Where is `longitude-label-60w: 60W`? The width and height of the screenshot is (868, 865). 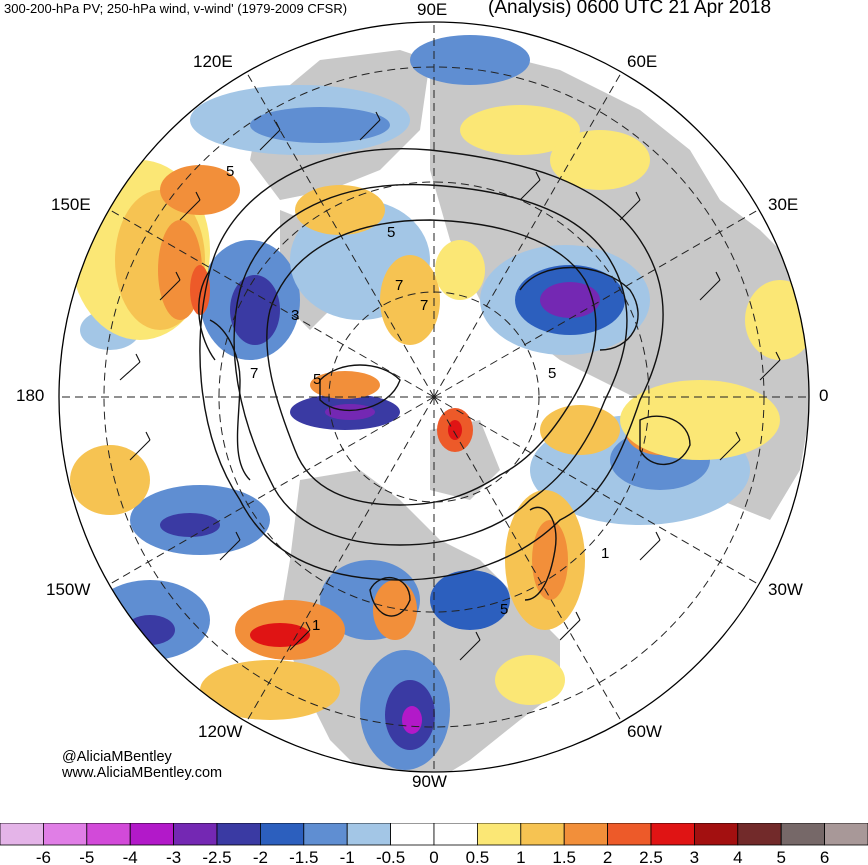 longitude-label-60w: 60W is located at coordinates (644, 731).